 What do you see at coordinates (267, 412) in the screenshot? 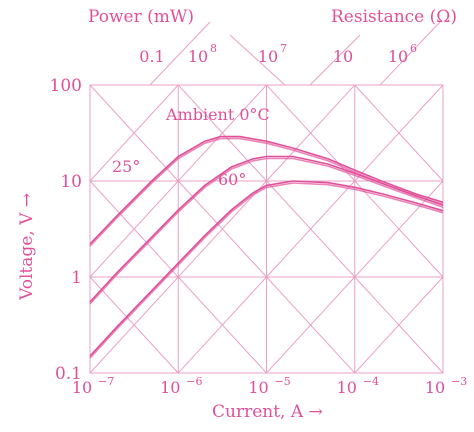
I see `x-axis-label: Current, A →` at bounding box center [267, 412].